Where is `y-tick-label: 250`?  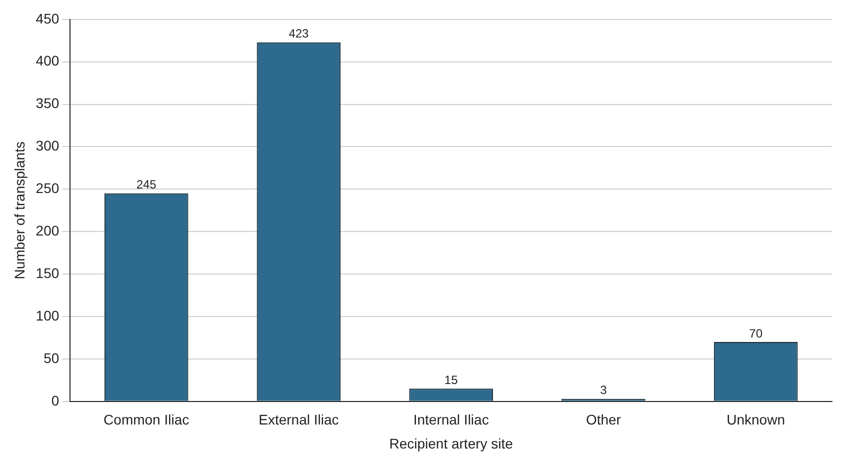 y-tick-label: 250 is located at coordinates (48, 188).